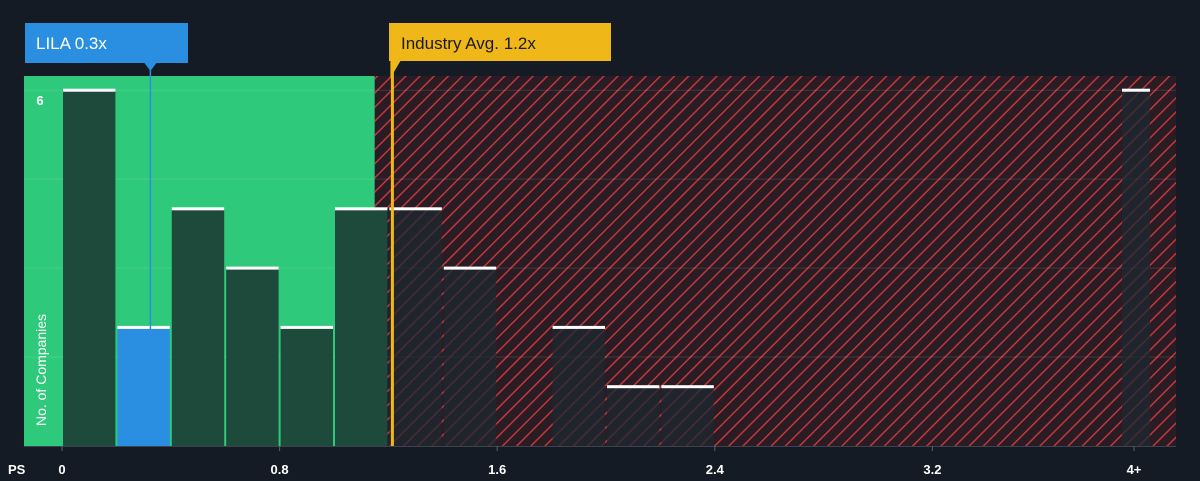 This screenshot has height=481, width=1200. What do you see at coordinates (468, 43) in the screenshot?
I see `industry-callout-label: Industry Avg. 1.2x` at bounding box center [468, 43].